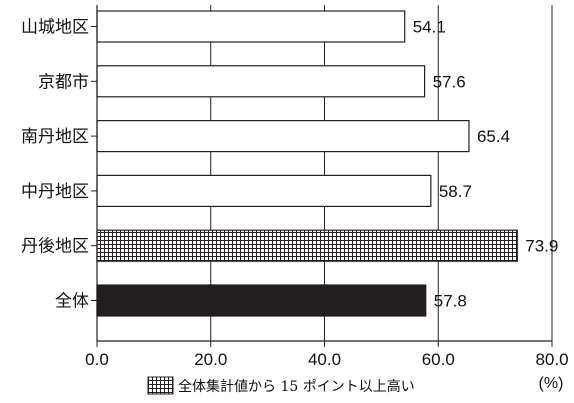 The height and width of the screenshot is (403, 574). I want to click on legend: 全体集計値から 15 ポイント以上高い, so click(281, 385).